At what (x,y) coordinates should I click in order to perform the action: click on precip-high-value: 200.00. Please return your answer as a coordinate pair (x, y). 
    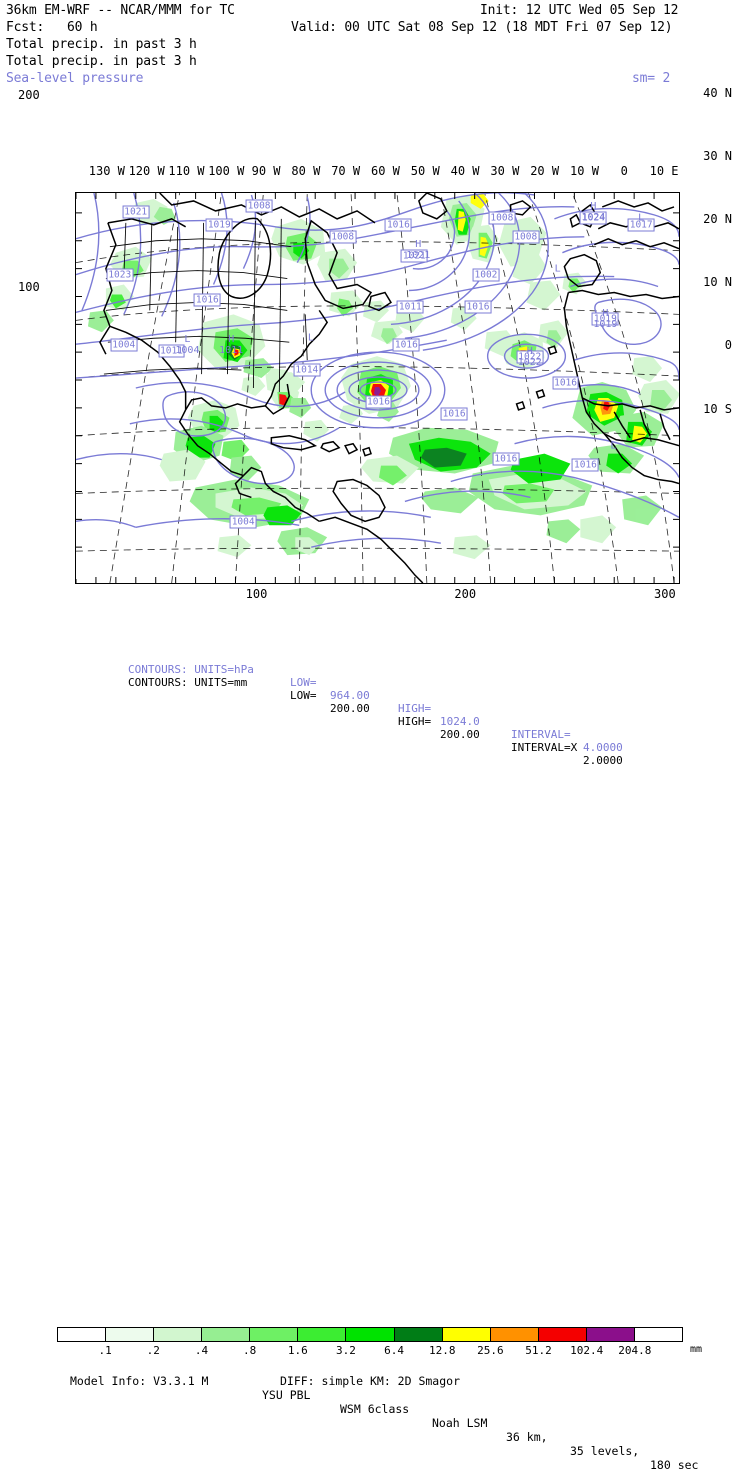
    Looking at the image, I should click on (460, 734).